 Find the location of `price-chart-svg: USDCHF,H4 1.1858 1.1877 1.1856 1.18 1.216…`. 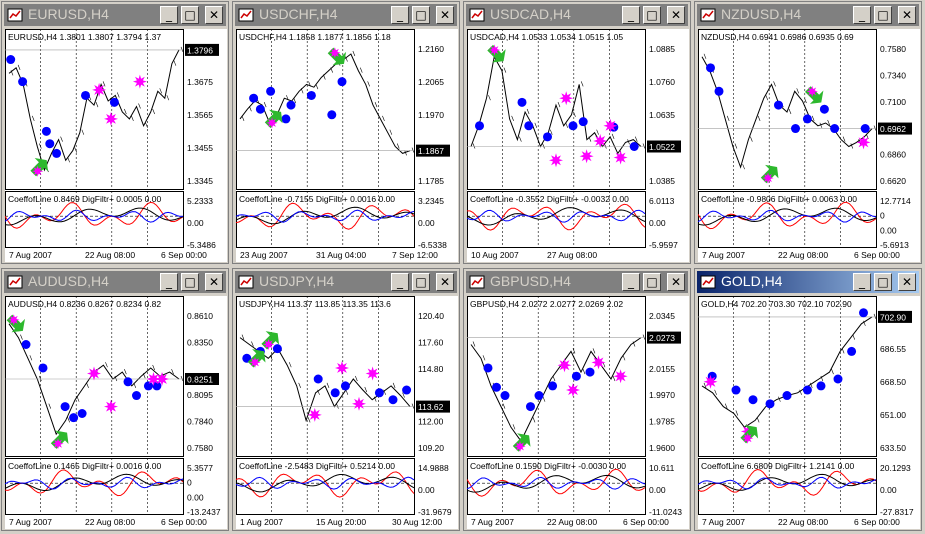

price-chart-svg: USDCHF,H4 1.1858 1.1877 1.1856 1.18 1.216… is located at coordinates (347, 145).